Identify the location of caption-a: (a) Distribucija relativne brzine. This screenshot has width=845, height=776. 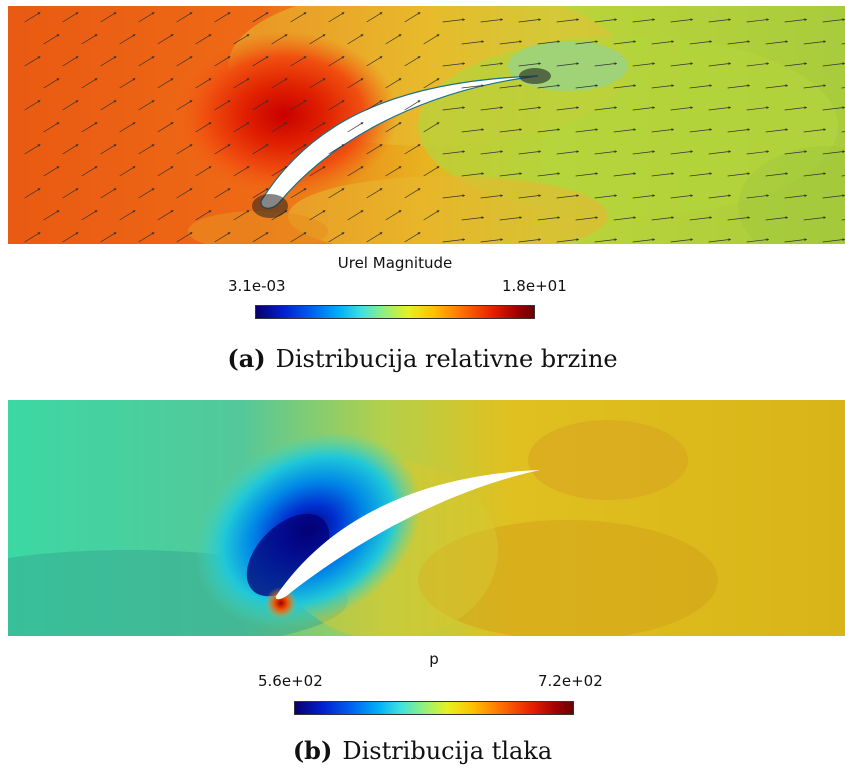
(422, 358).